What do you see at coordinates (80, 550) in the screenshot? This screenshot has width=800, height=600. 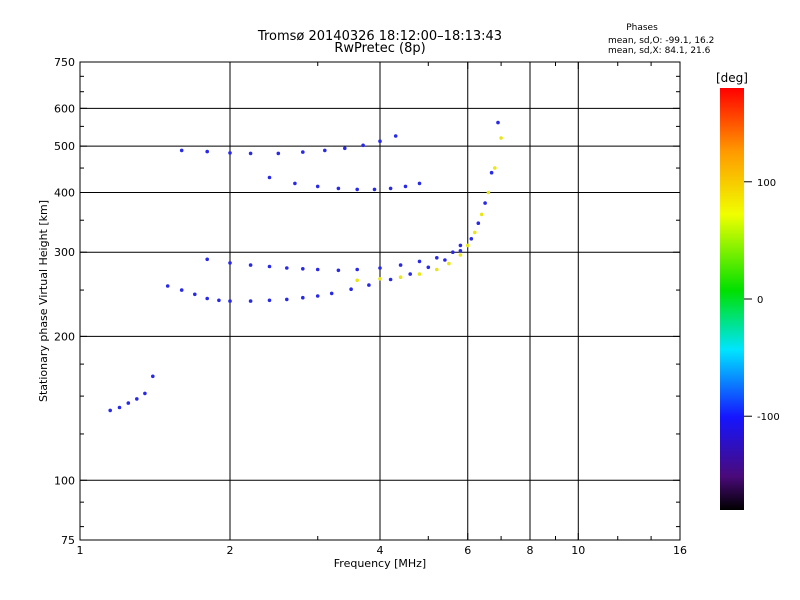 I see `x-tick-label: 1` at bounding box center [80, 550].